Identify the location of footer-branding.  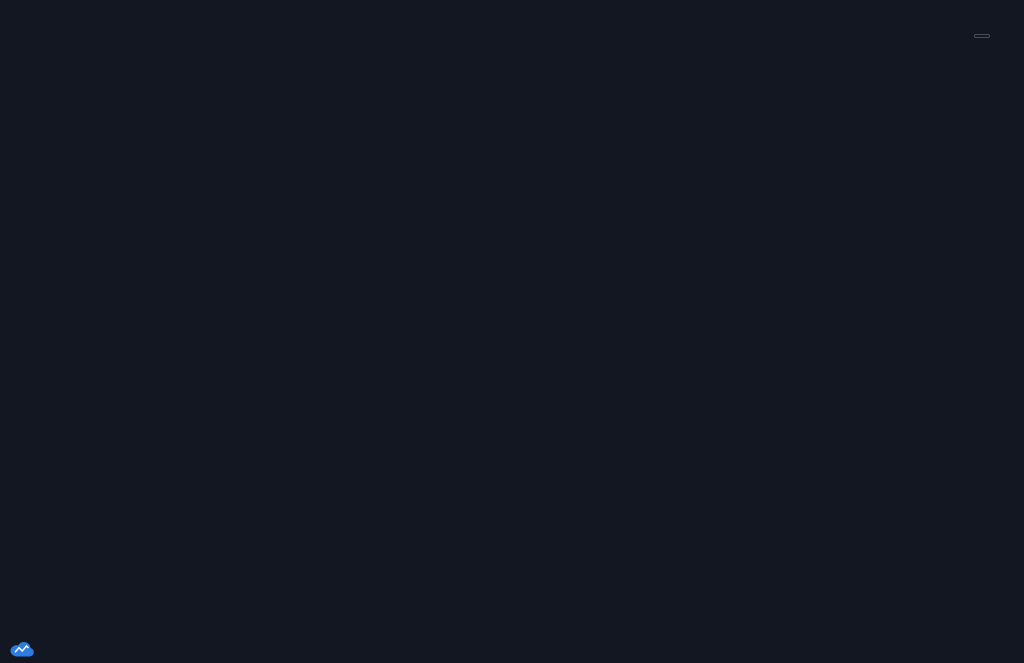
(25, 649).